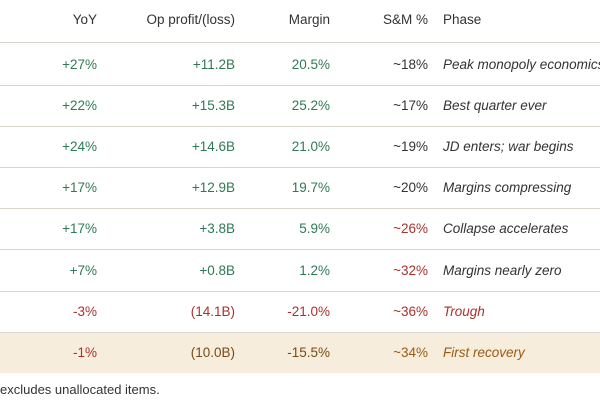 The height and width of the screenshot is (400, 600). Describe the element at coordinates (79, 106) in the screenshot. I see `cell-yoy: +22%` at that location.